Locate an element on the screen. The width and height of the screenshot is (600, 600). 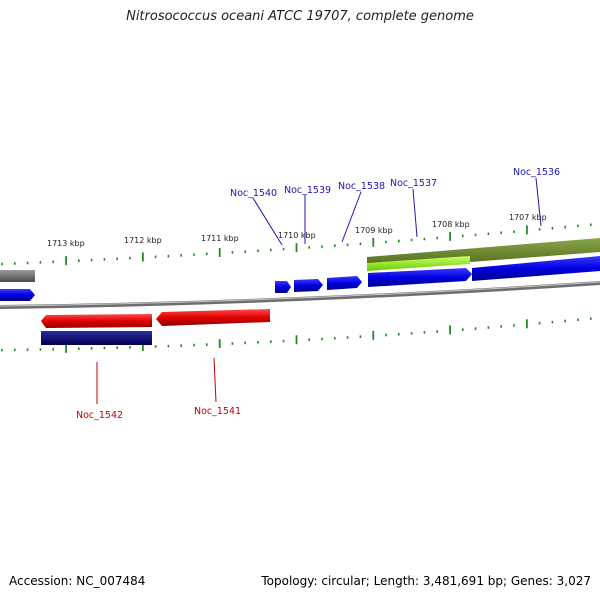
gene-label-noc-1542: Noc_1542 is located at coordinates (99, 415).